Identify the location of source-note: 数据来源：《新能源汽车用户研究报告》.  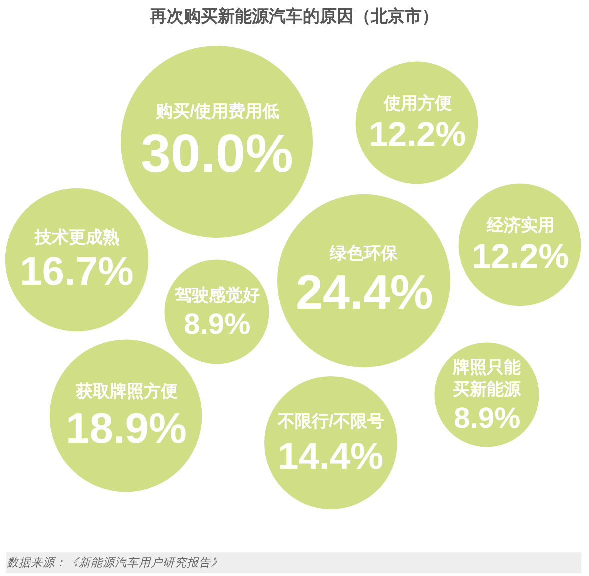
(115, 563).